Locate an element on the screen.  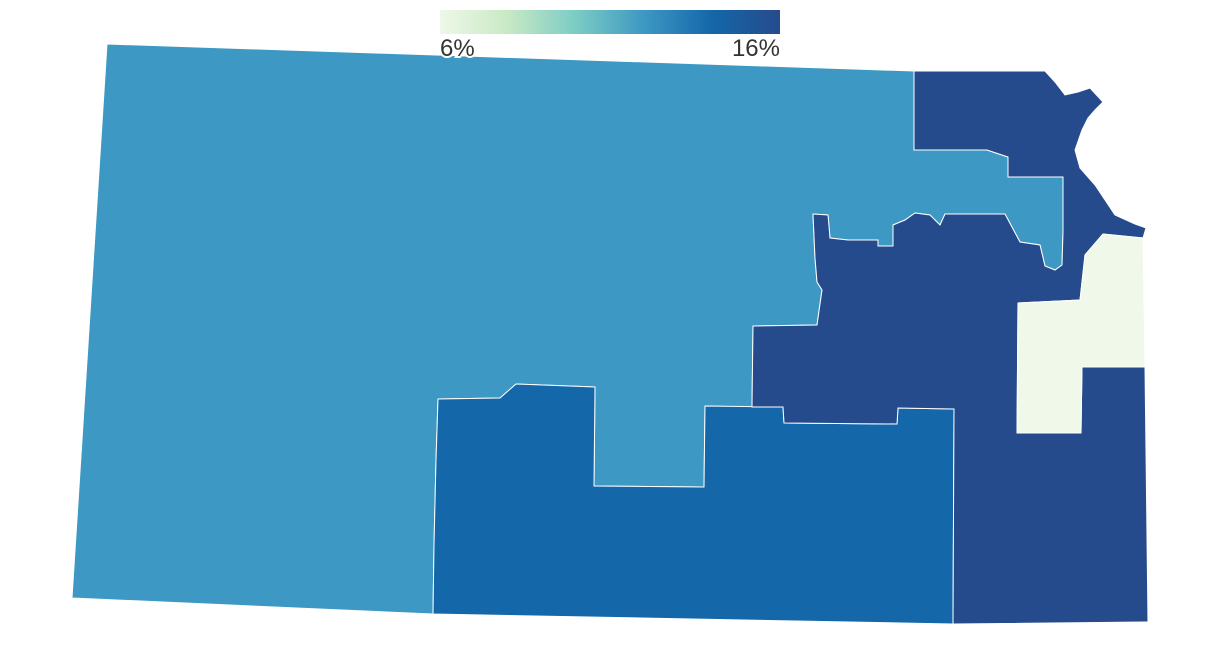
legend-tick-label: 16% is located at coordinates (756, 48).